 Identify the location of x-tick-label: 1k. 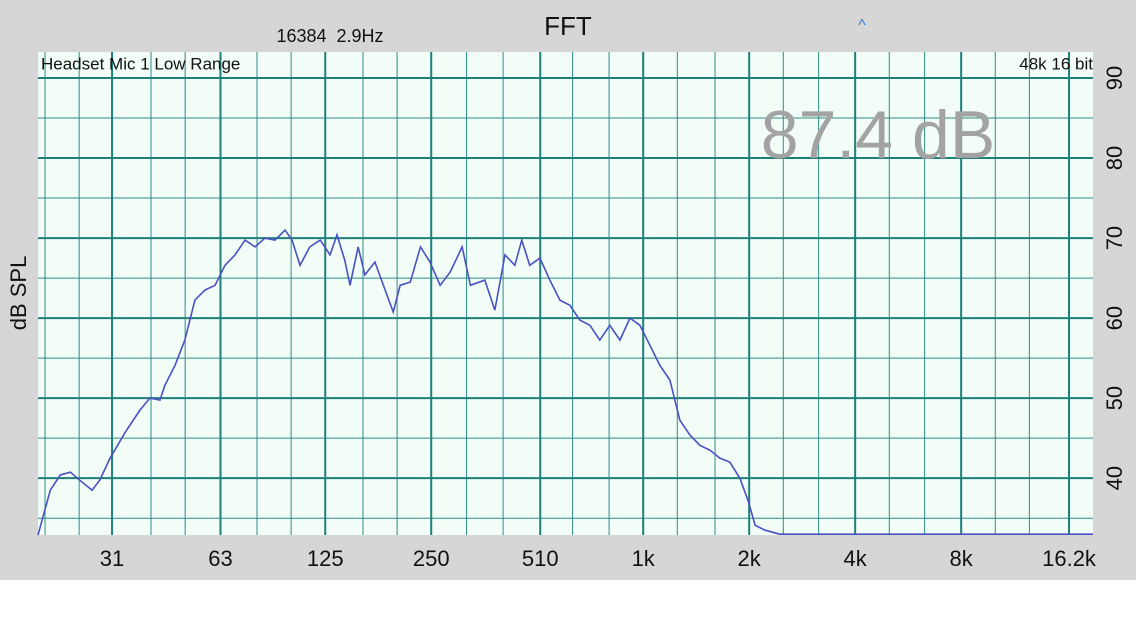
(644, 558).